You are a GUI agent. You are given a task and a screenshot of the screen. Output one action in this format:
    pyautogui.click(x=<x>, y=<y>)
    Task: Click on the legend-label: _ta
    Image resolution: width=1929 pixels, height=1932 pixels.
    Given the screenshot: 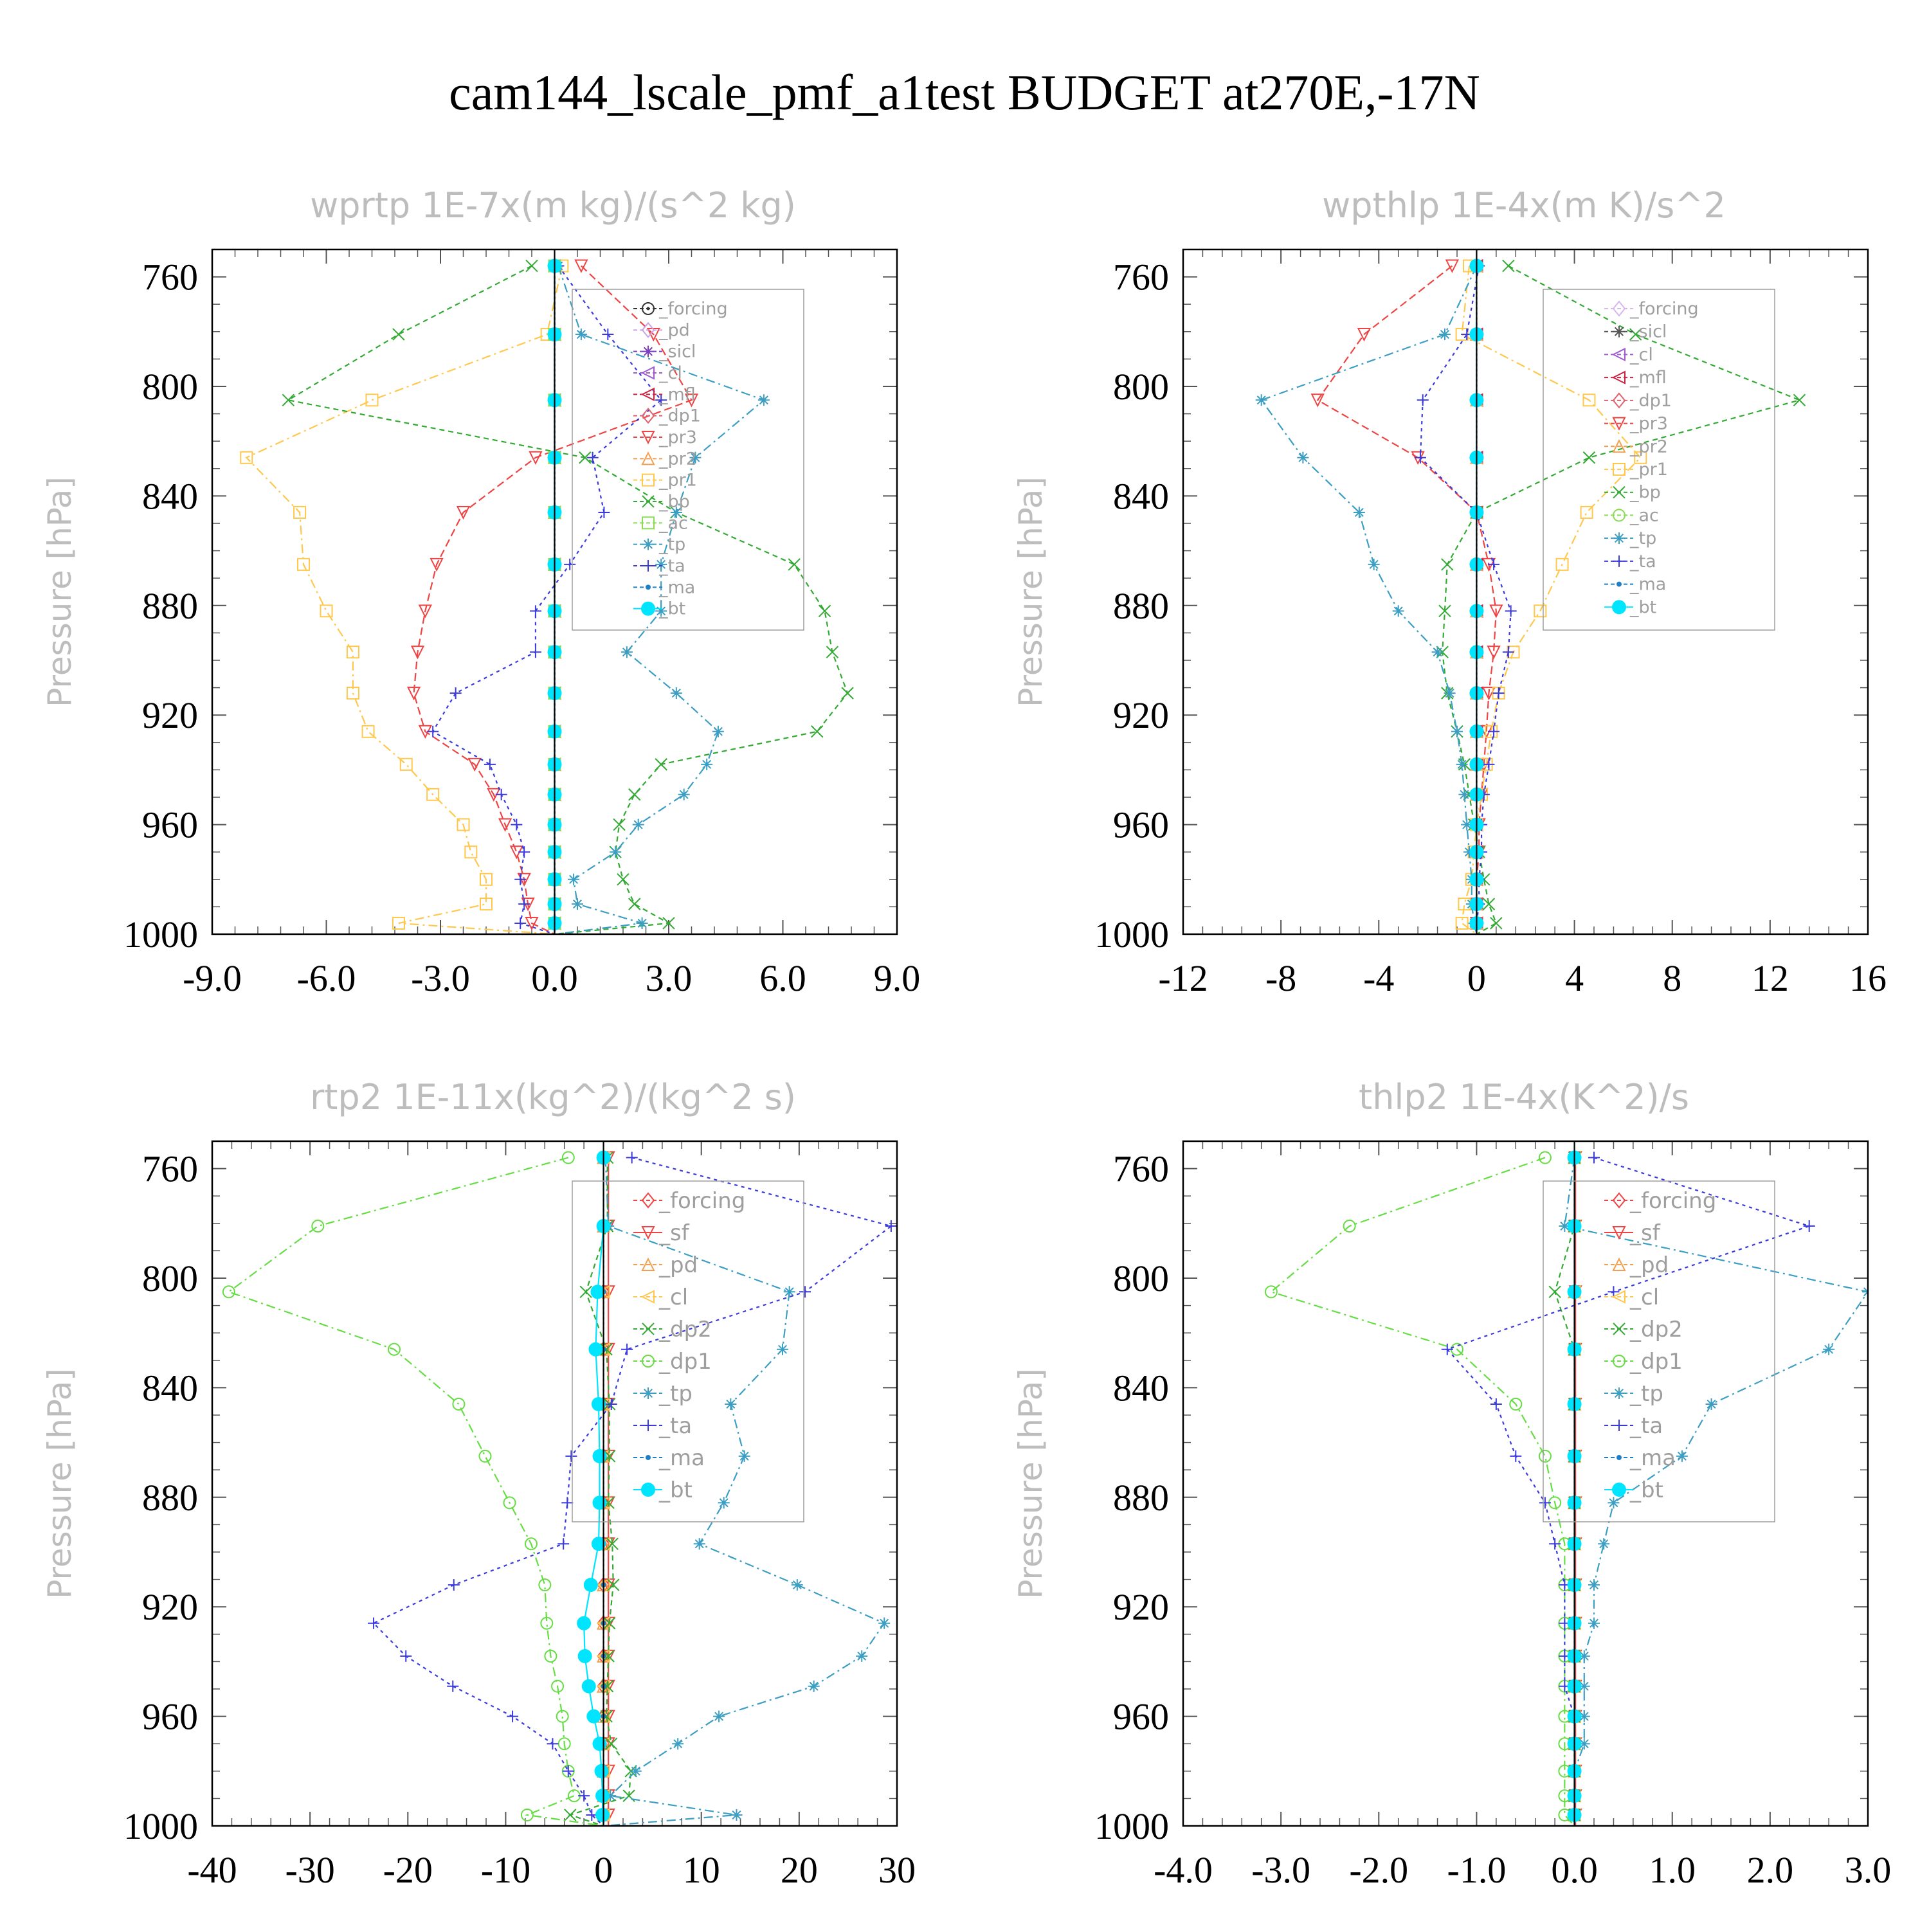 What is the action you would take?
    pyautogui.click(x=671, y=566)
    